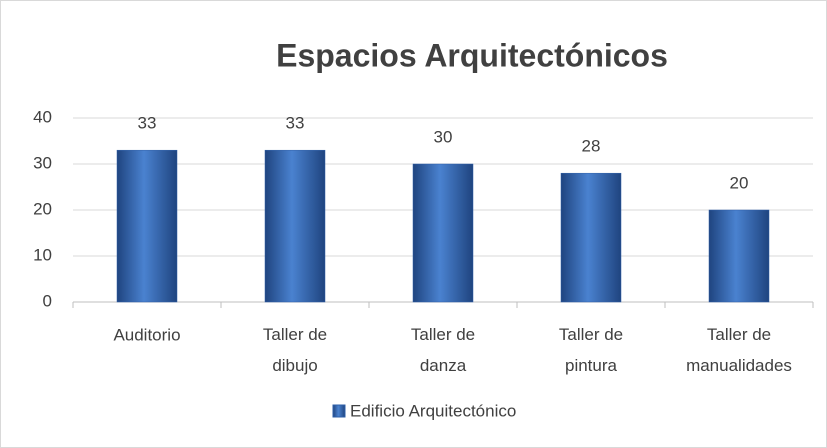 The height and width of the screenshot is (448, 827). Describe the element at coordinates (42, 208) in the screenshot. I see `y-tick-label: 20` at that location.